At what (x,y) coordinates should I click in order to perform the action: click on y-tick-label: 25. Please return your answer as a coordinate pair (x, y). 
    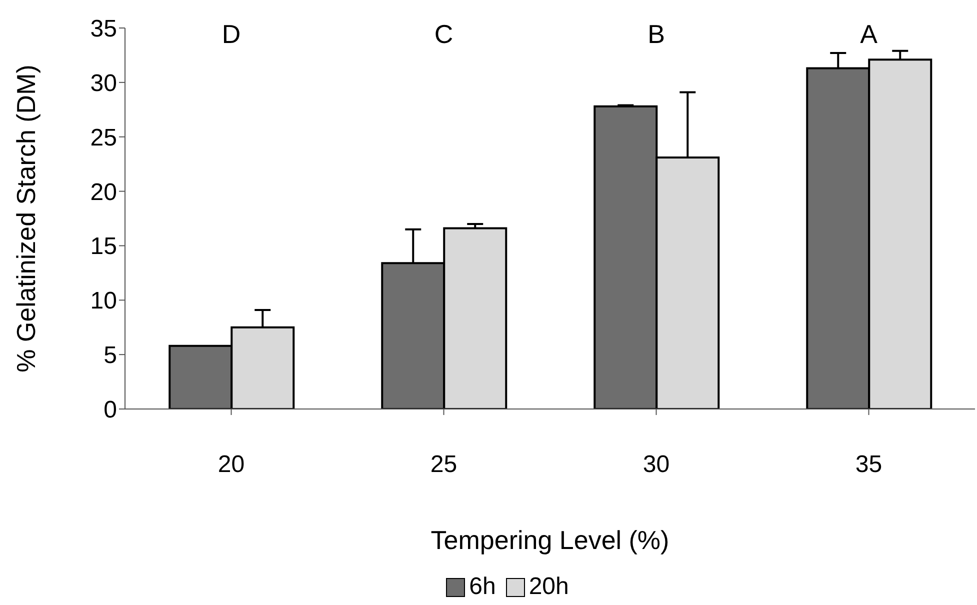
    Looking at the image, I should click on (103, 138).